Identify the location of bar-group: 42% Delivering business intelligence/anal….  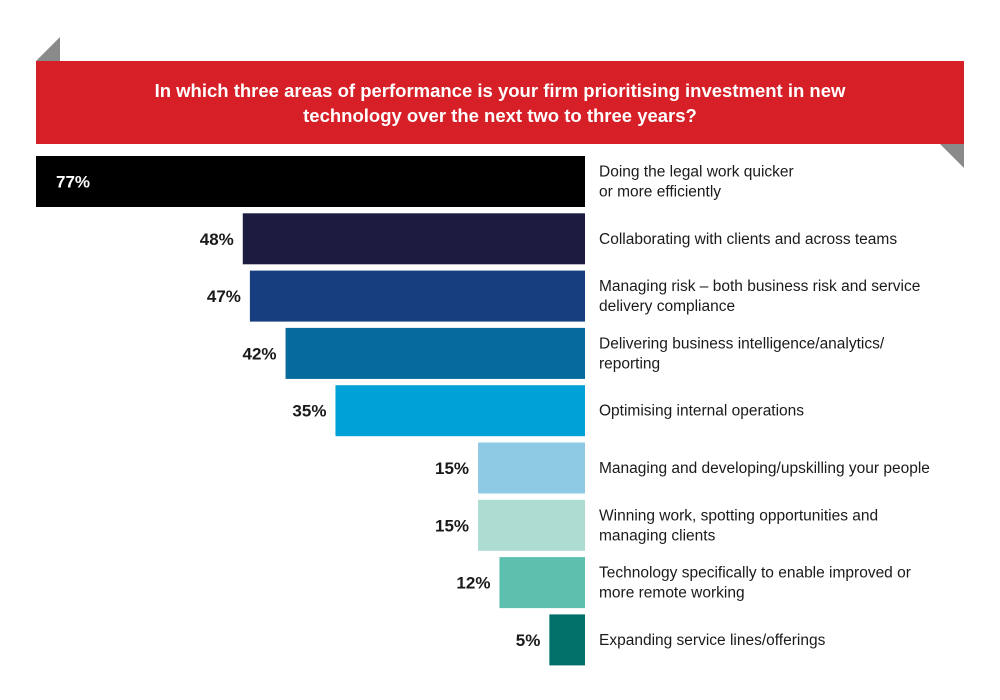
(564, 353).